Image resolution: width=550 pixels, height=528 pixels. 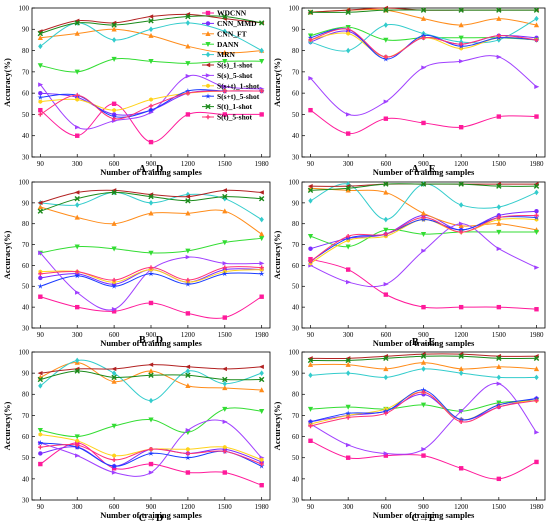 I want to click on panel-caption: A→E, so click(x=424, y=169).